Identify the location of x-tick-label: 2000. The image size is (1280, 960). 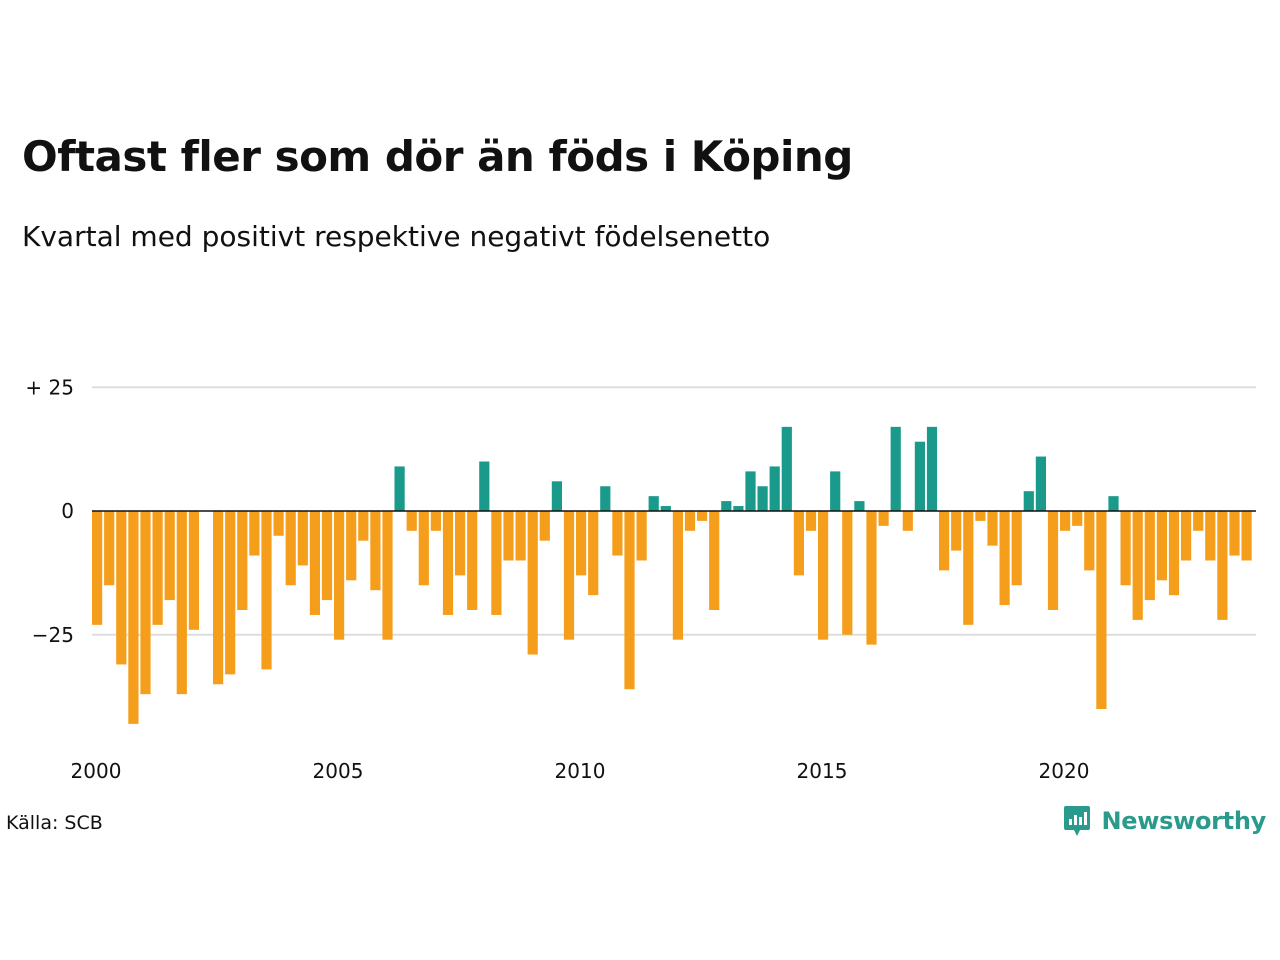
(96, 771).